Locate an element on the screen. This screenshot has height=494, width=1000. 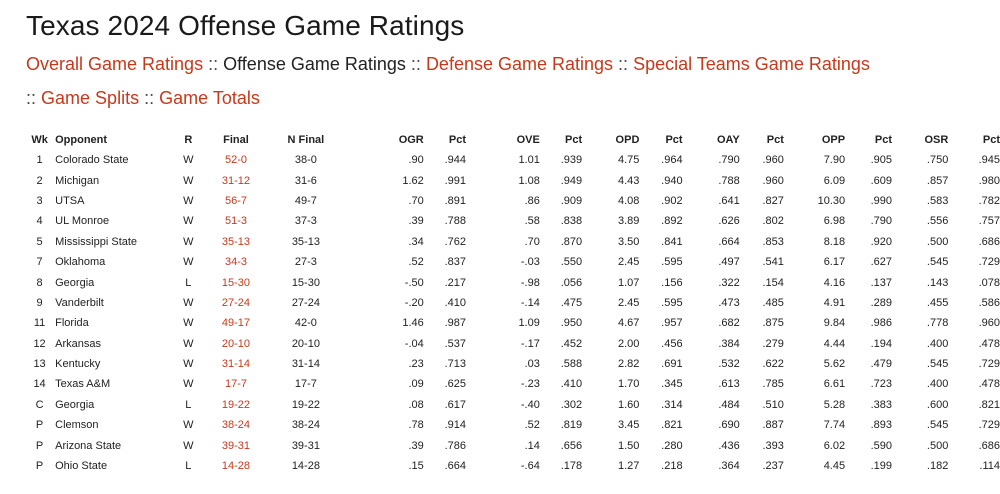
final-score-link: 17-7 is located at coordinates (235, 384).